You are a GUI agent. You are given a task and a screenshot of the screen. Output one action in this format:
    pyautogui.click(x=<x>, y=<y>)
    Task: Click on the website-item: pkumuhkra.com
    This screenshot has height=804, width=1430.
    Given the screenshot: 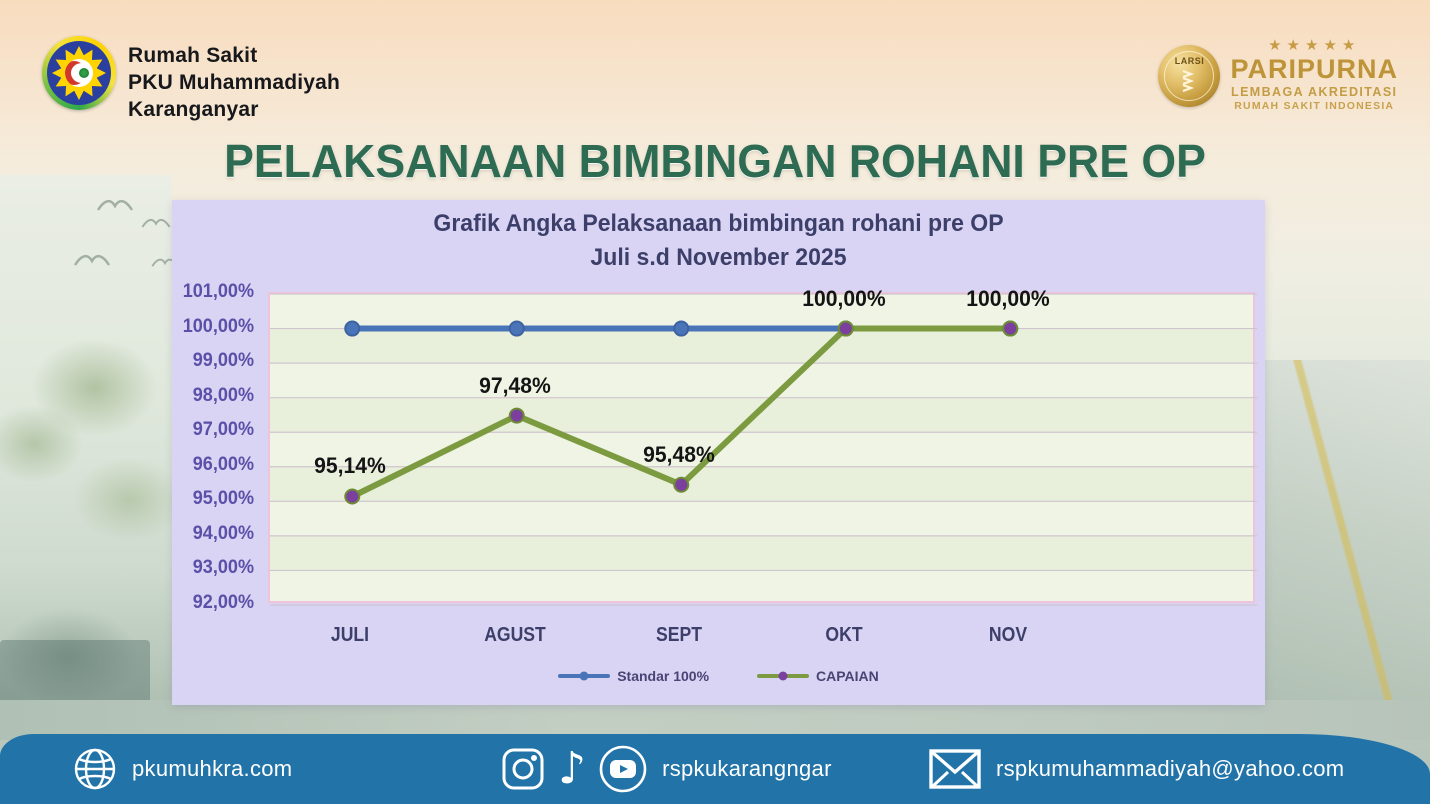 What is the action you would take?
    pyautogui.click(x=182, y=769)
    